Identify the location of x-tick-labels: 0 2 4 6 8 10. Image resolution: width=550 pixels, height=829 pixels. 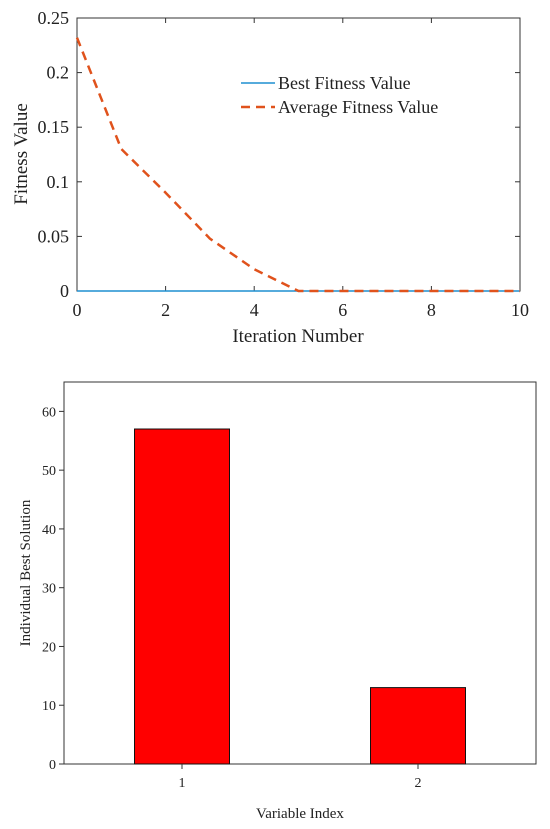
(301, 310).